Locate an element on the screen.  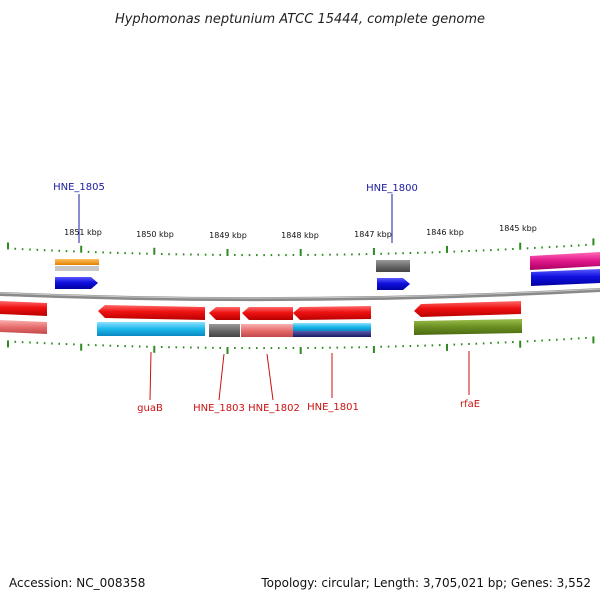
forward-gene-blue-arrow is located at coordinates (565, 277).